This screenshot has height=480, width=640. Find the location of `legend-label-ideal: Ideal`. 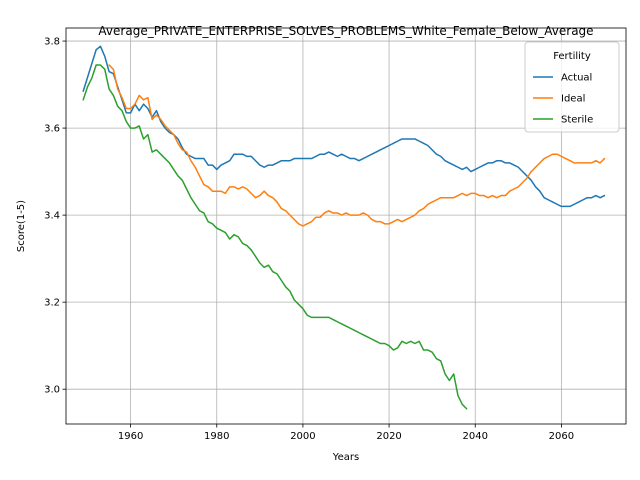

legend-label-ideal: Ideal is located at coordinates (573, 99).